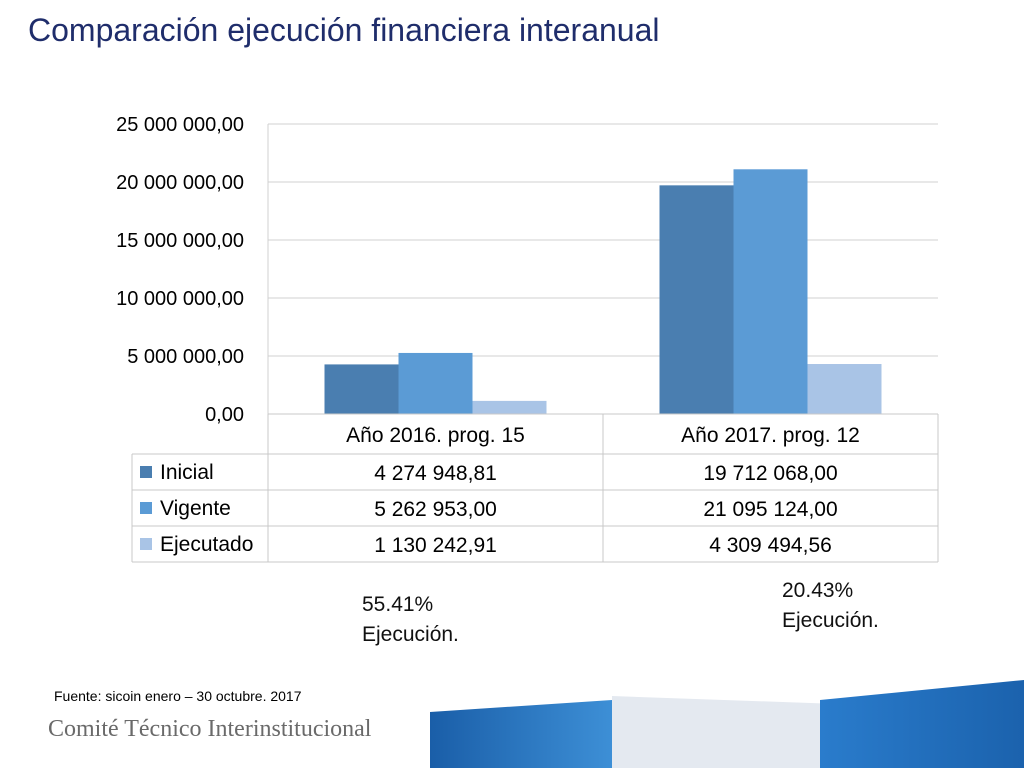 The image size is (1024, 768). I want to click on table-cell-value: 19 712 068,00, so click(770, 473).